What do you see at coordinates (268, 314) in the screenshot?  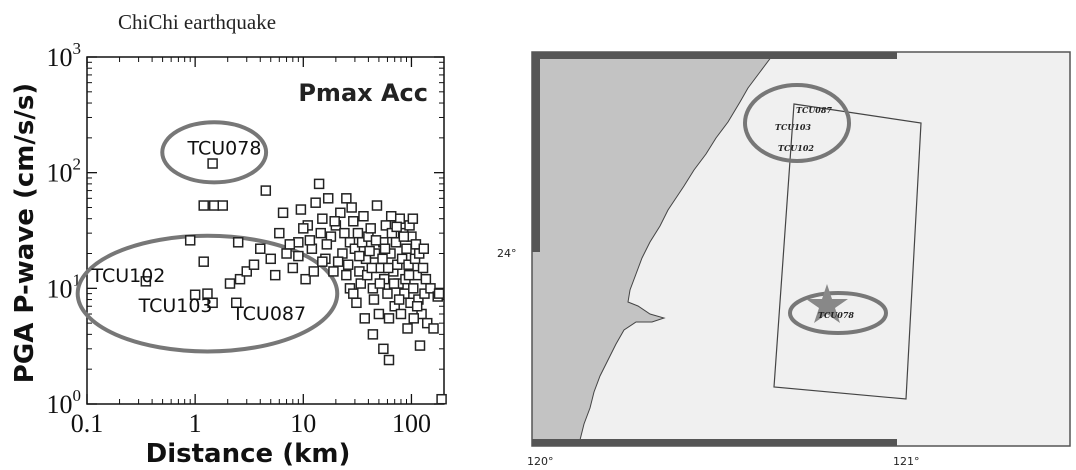 I see `station-annotation: TCU087` at bounding box center [268, 314].